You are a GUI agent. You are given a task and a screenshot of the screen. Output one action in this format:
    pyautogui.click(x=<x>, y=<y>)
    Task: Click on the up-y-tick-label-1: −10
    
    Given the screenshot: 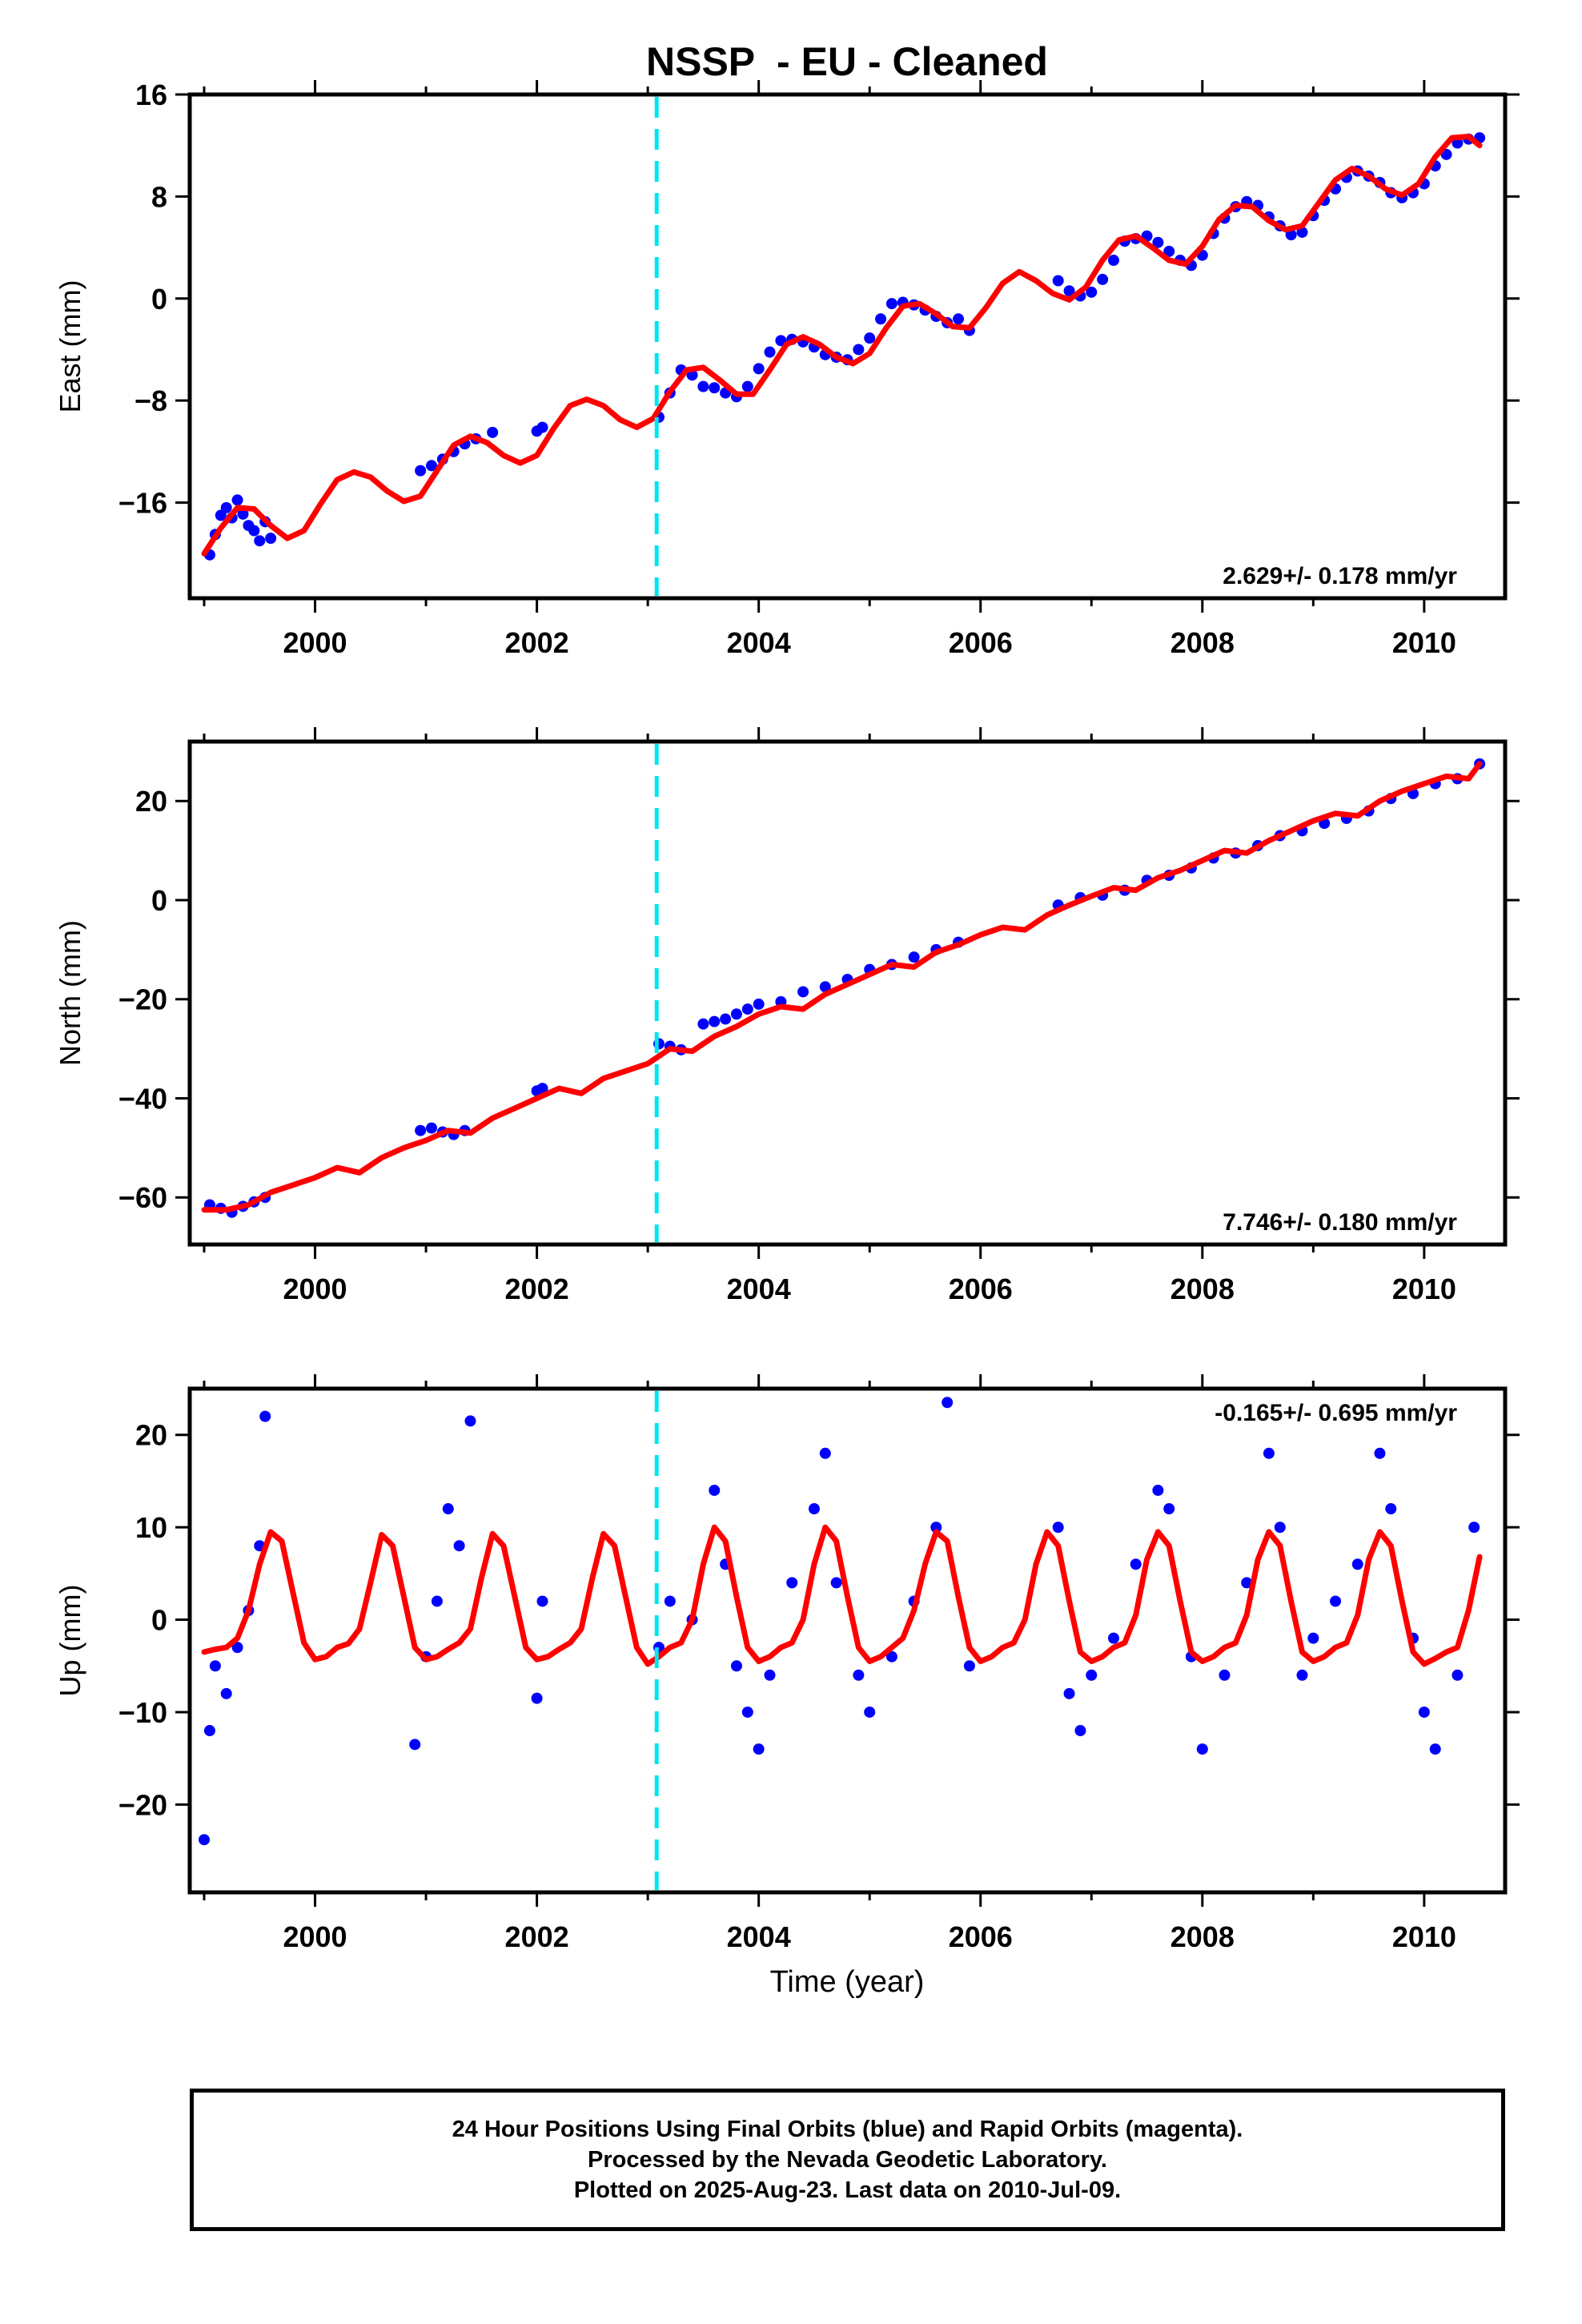 What is the action you would take?
    pyautogui.click(x=142, y=1713)
    